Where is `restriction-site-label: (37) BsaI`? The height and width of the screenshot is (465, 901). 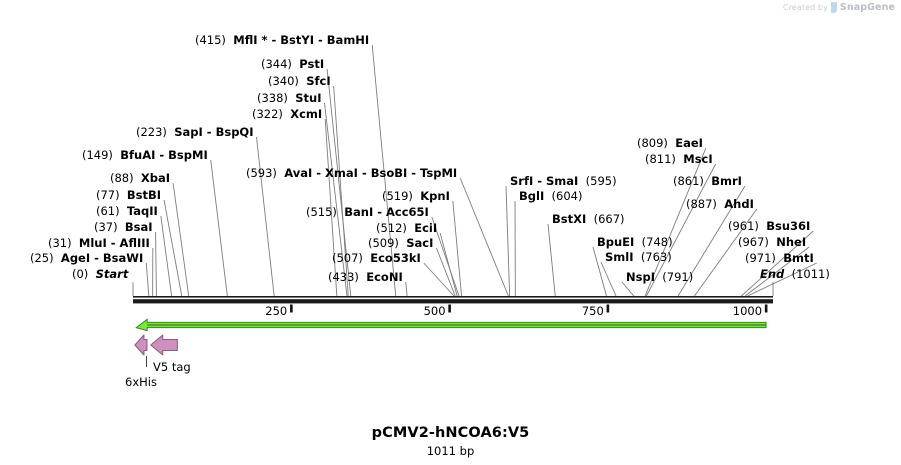
restriction-site-label: (37) BsaI is located at coordinates (123, 227).